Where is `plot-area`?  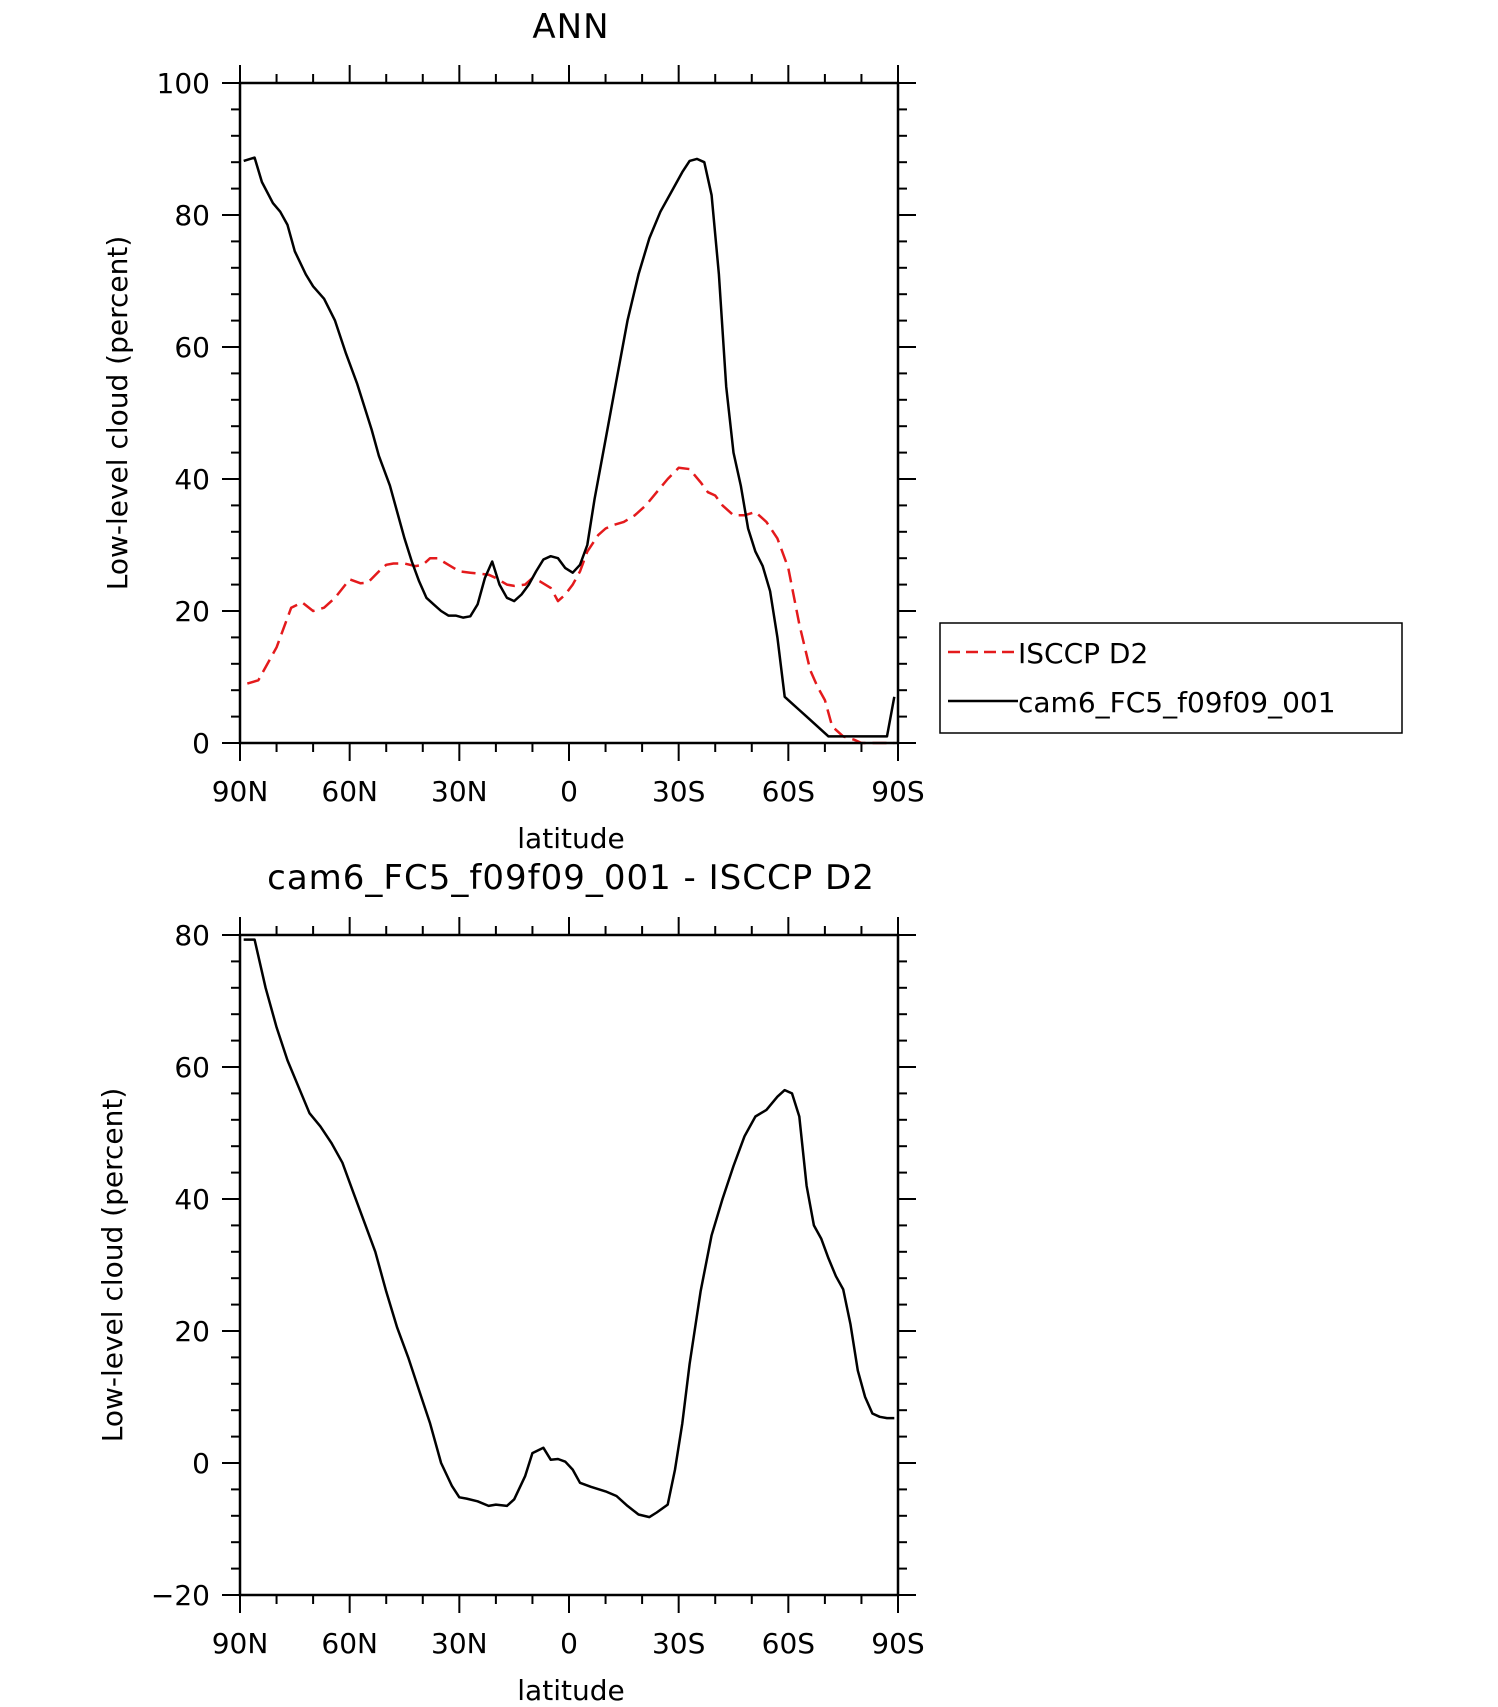
plot-area is located at coordinates (569, 1228).